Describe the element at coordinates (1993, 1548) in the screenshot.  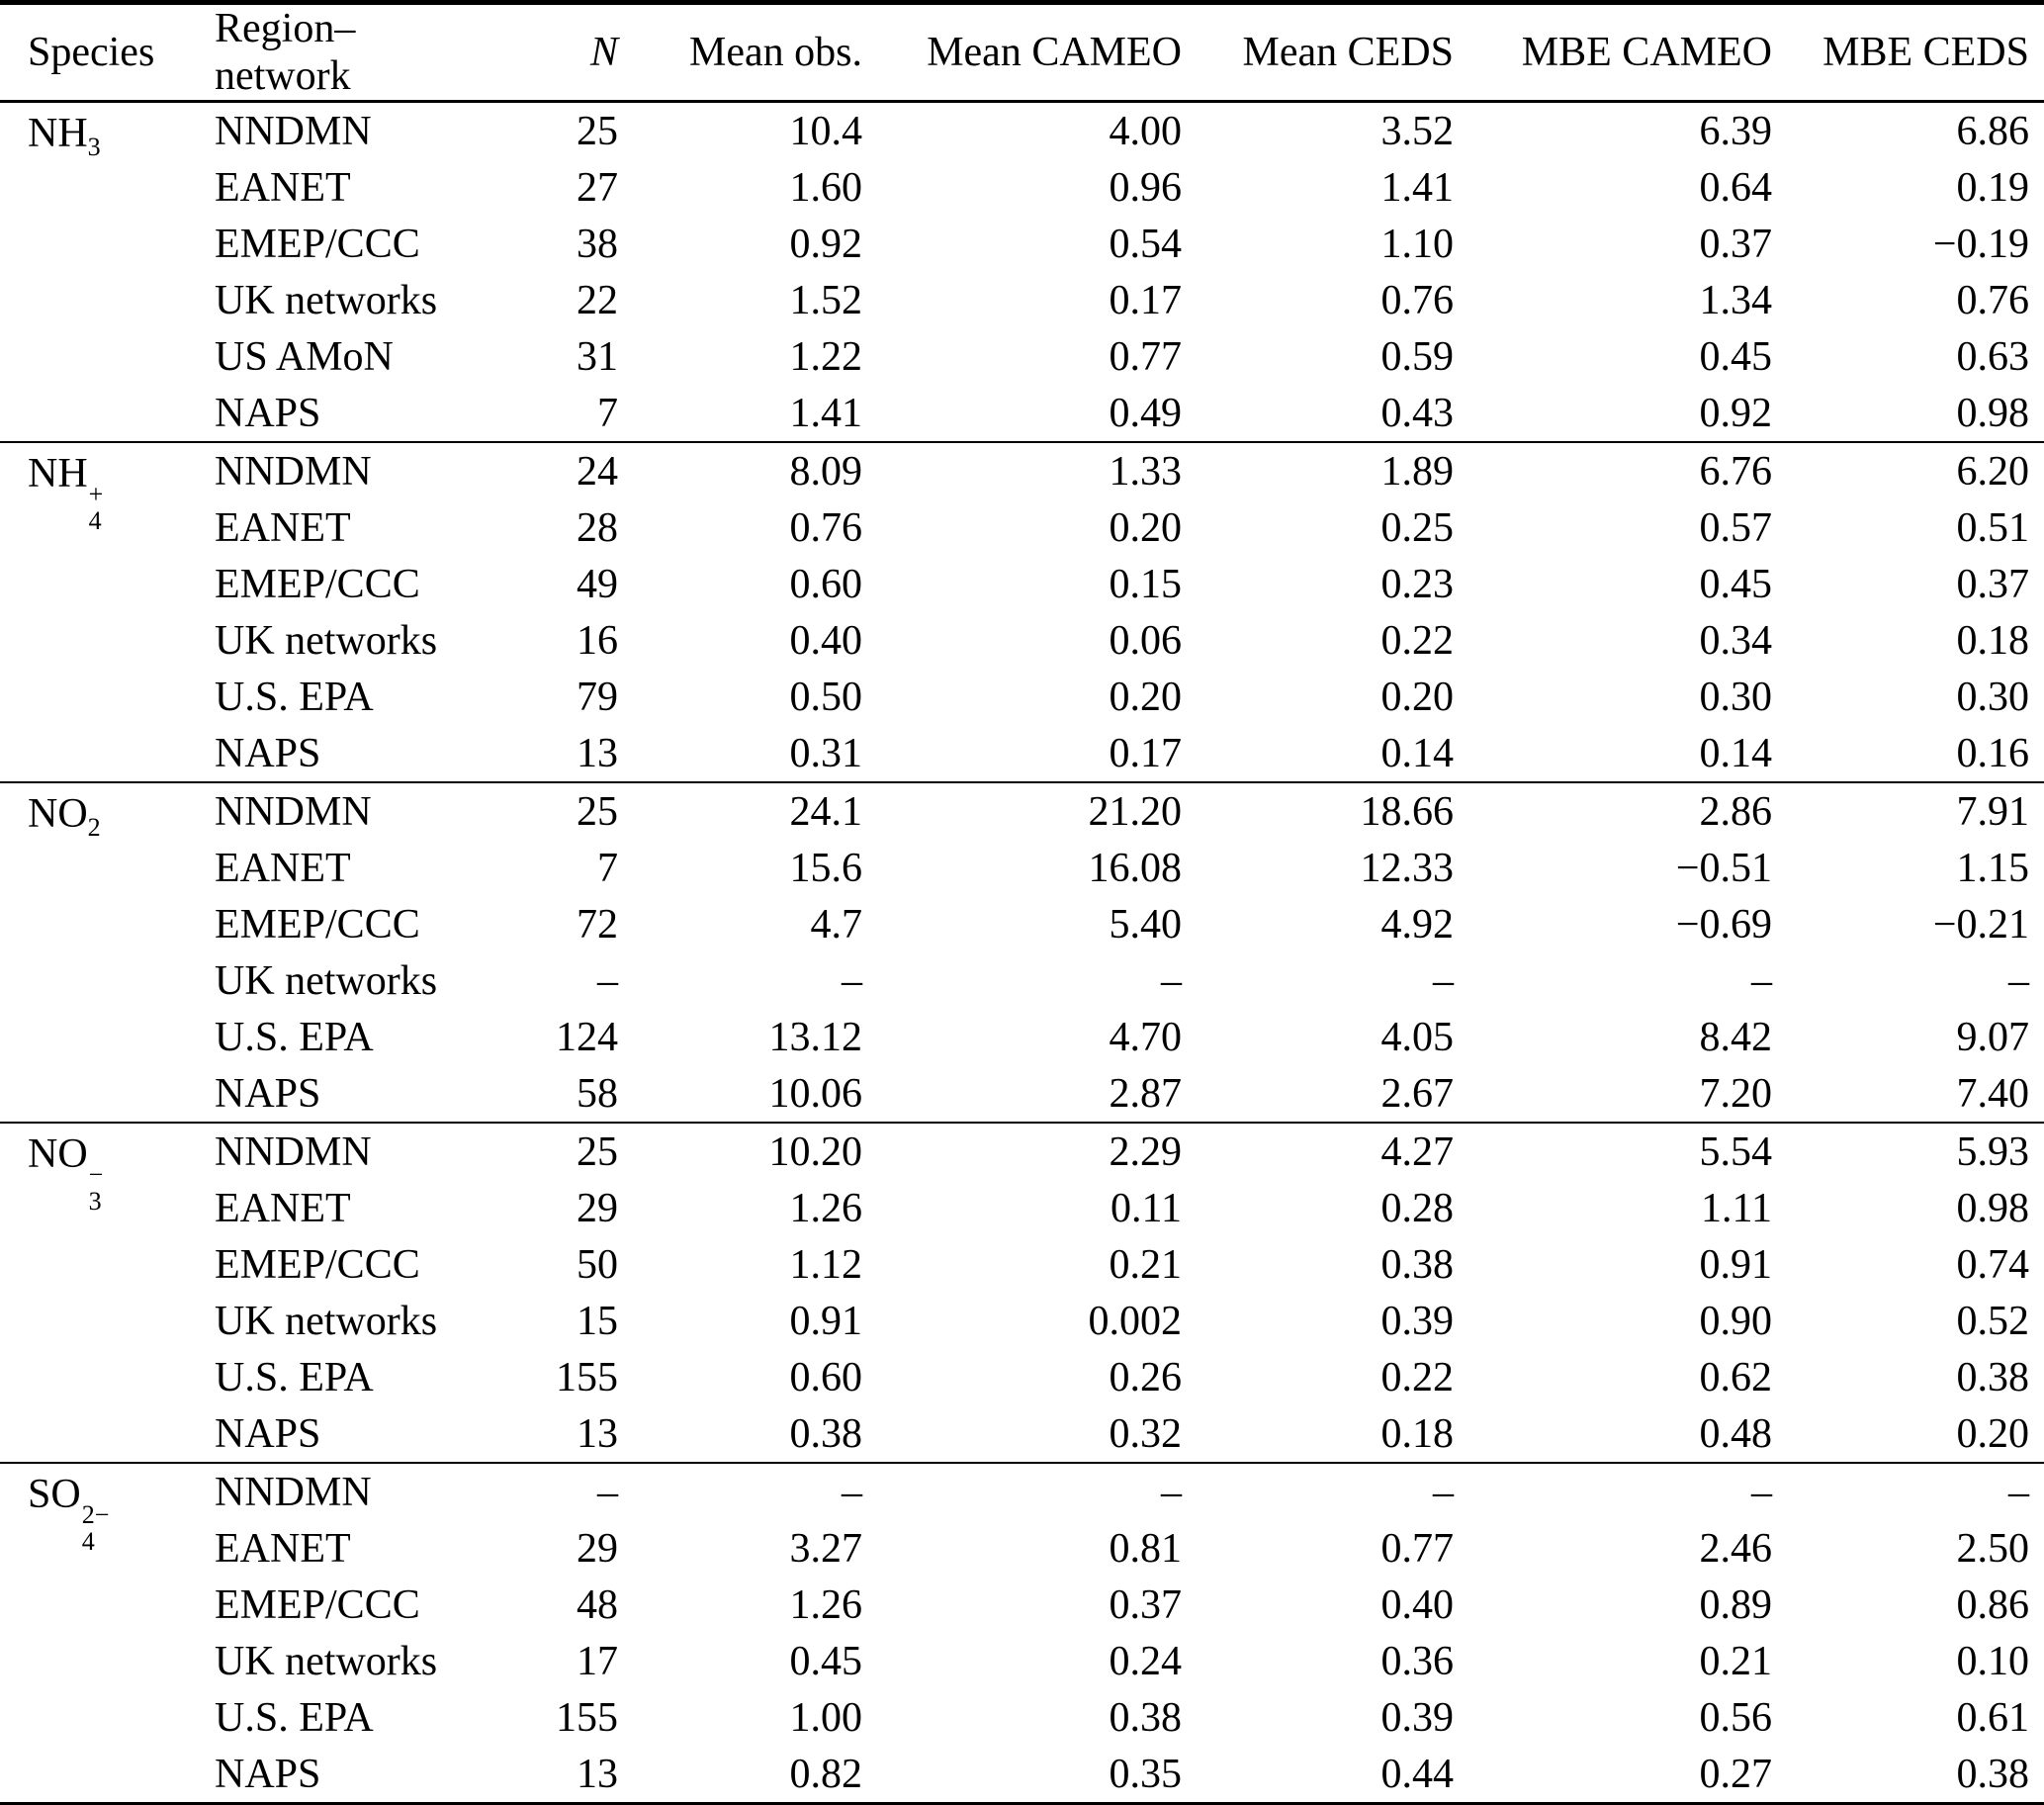
I see `mbe-ceds-cell: 2.50` at that location.